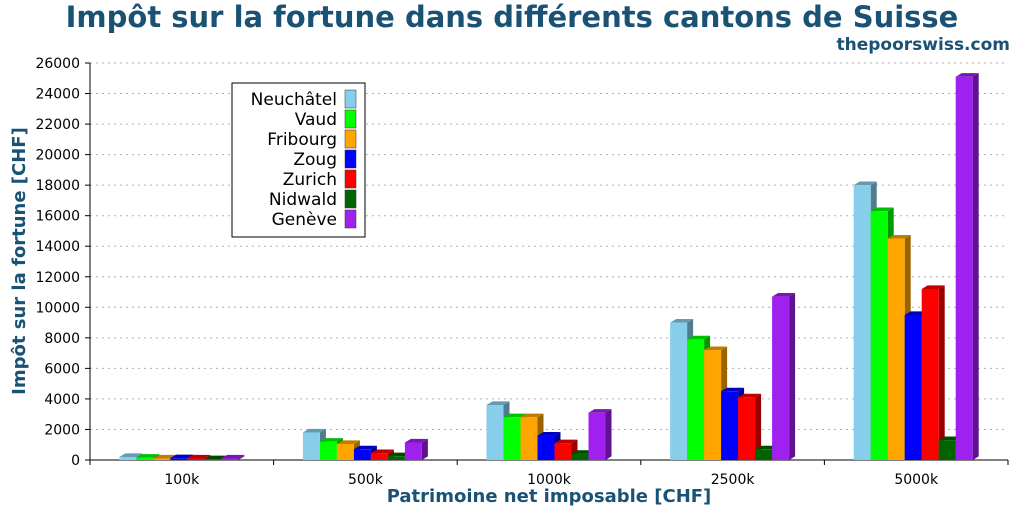 This screenshot has width=1024, height=512. Describe the element at coordinates (57, 278) in the screenshot. I see `y-tick-label: 12000` at that location.